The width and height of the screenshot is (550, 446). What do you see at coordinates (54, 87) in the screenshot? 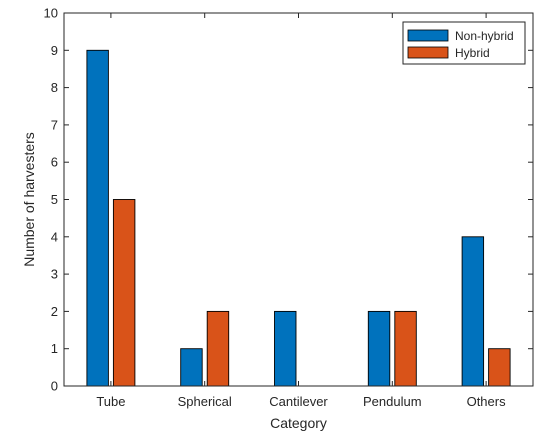
I see `y-tick-label: 8` at bounding box center [54, 87].